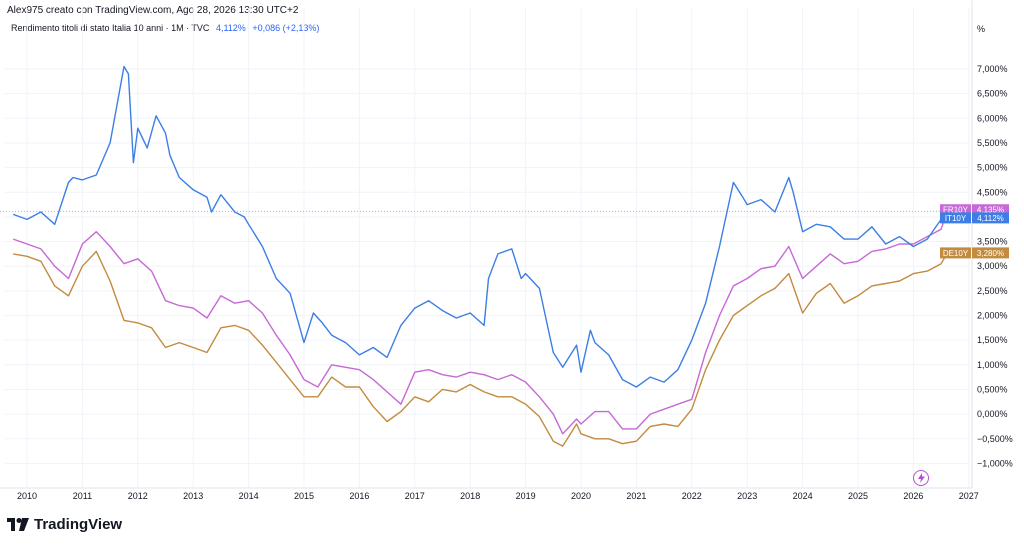  Describe the element at coordinates (415, 496) in the screenshot. I see `x-tick-label: 2017` at that location.